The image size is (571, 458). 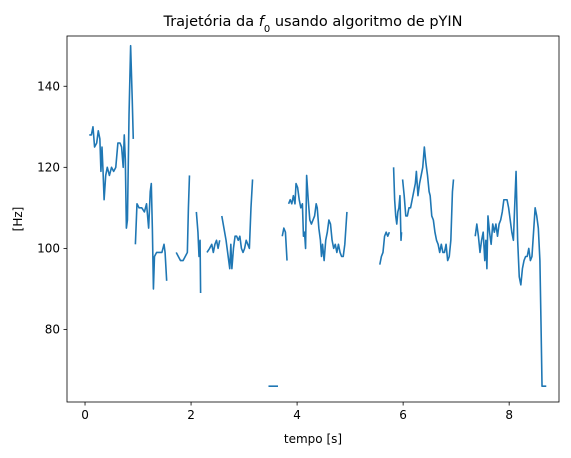 I want to click on y-tick-label: 120, so click(x=48, y=168).